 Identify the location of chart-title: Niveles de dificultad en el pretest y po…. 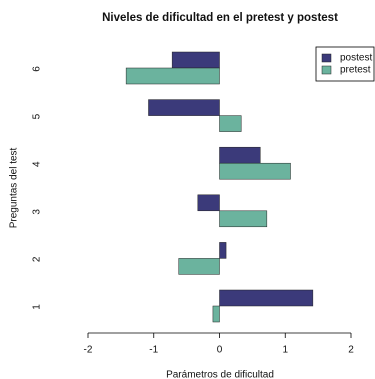
(220, 18).